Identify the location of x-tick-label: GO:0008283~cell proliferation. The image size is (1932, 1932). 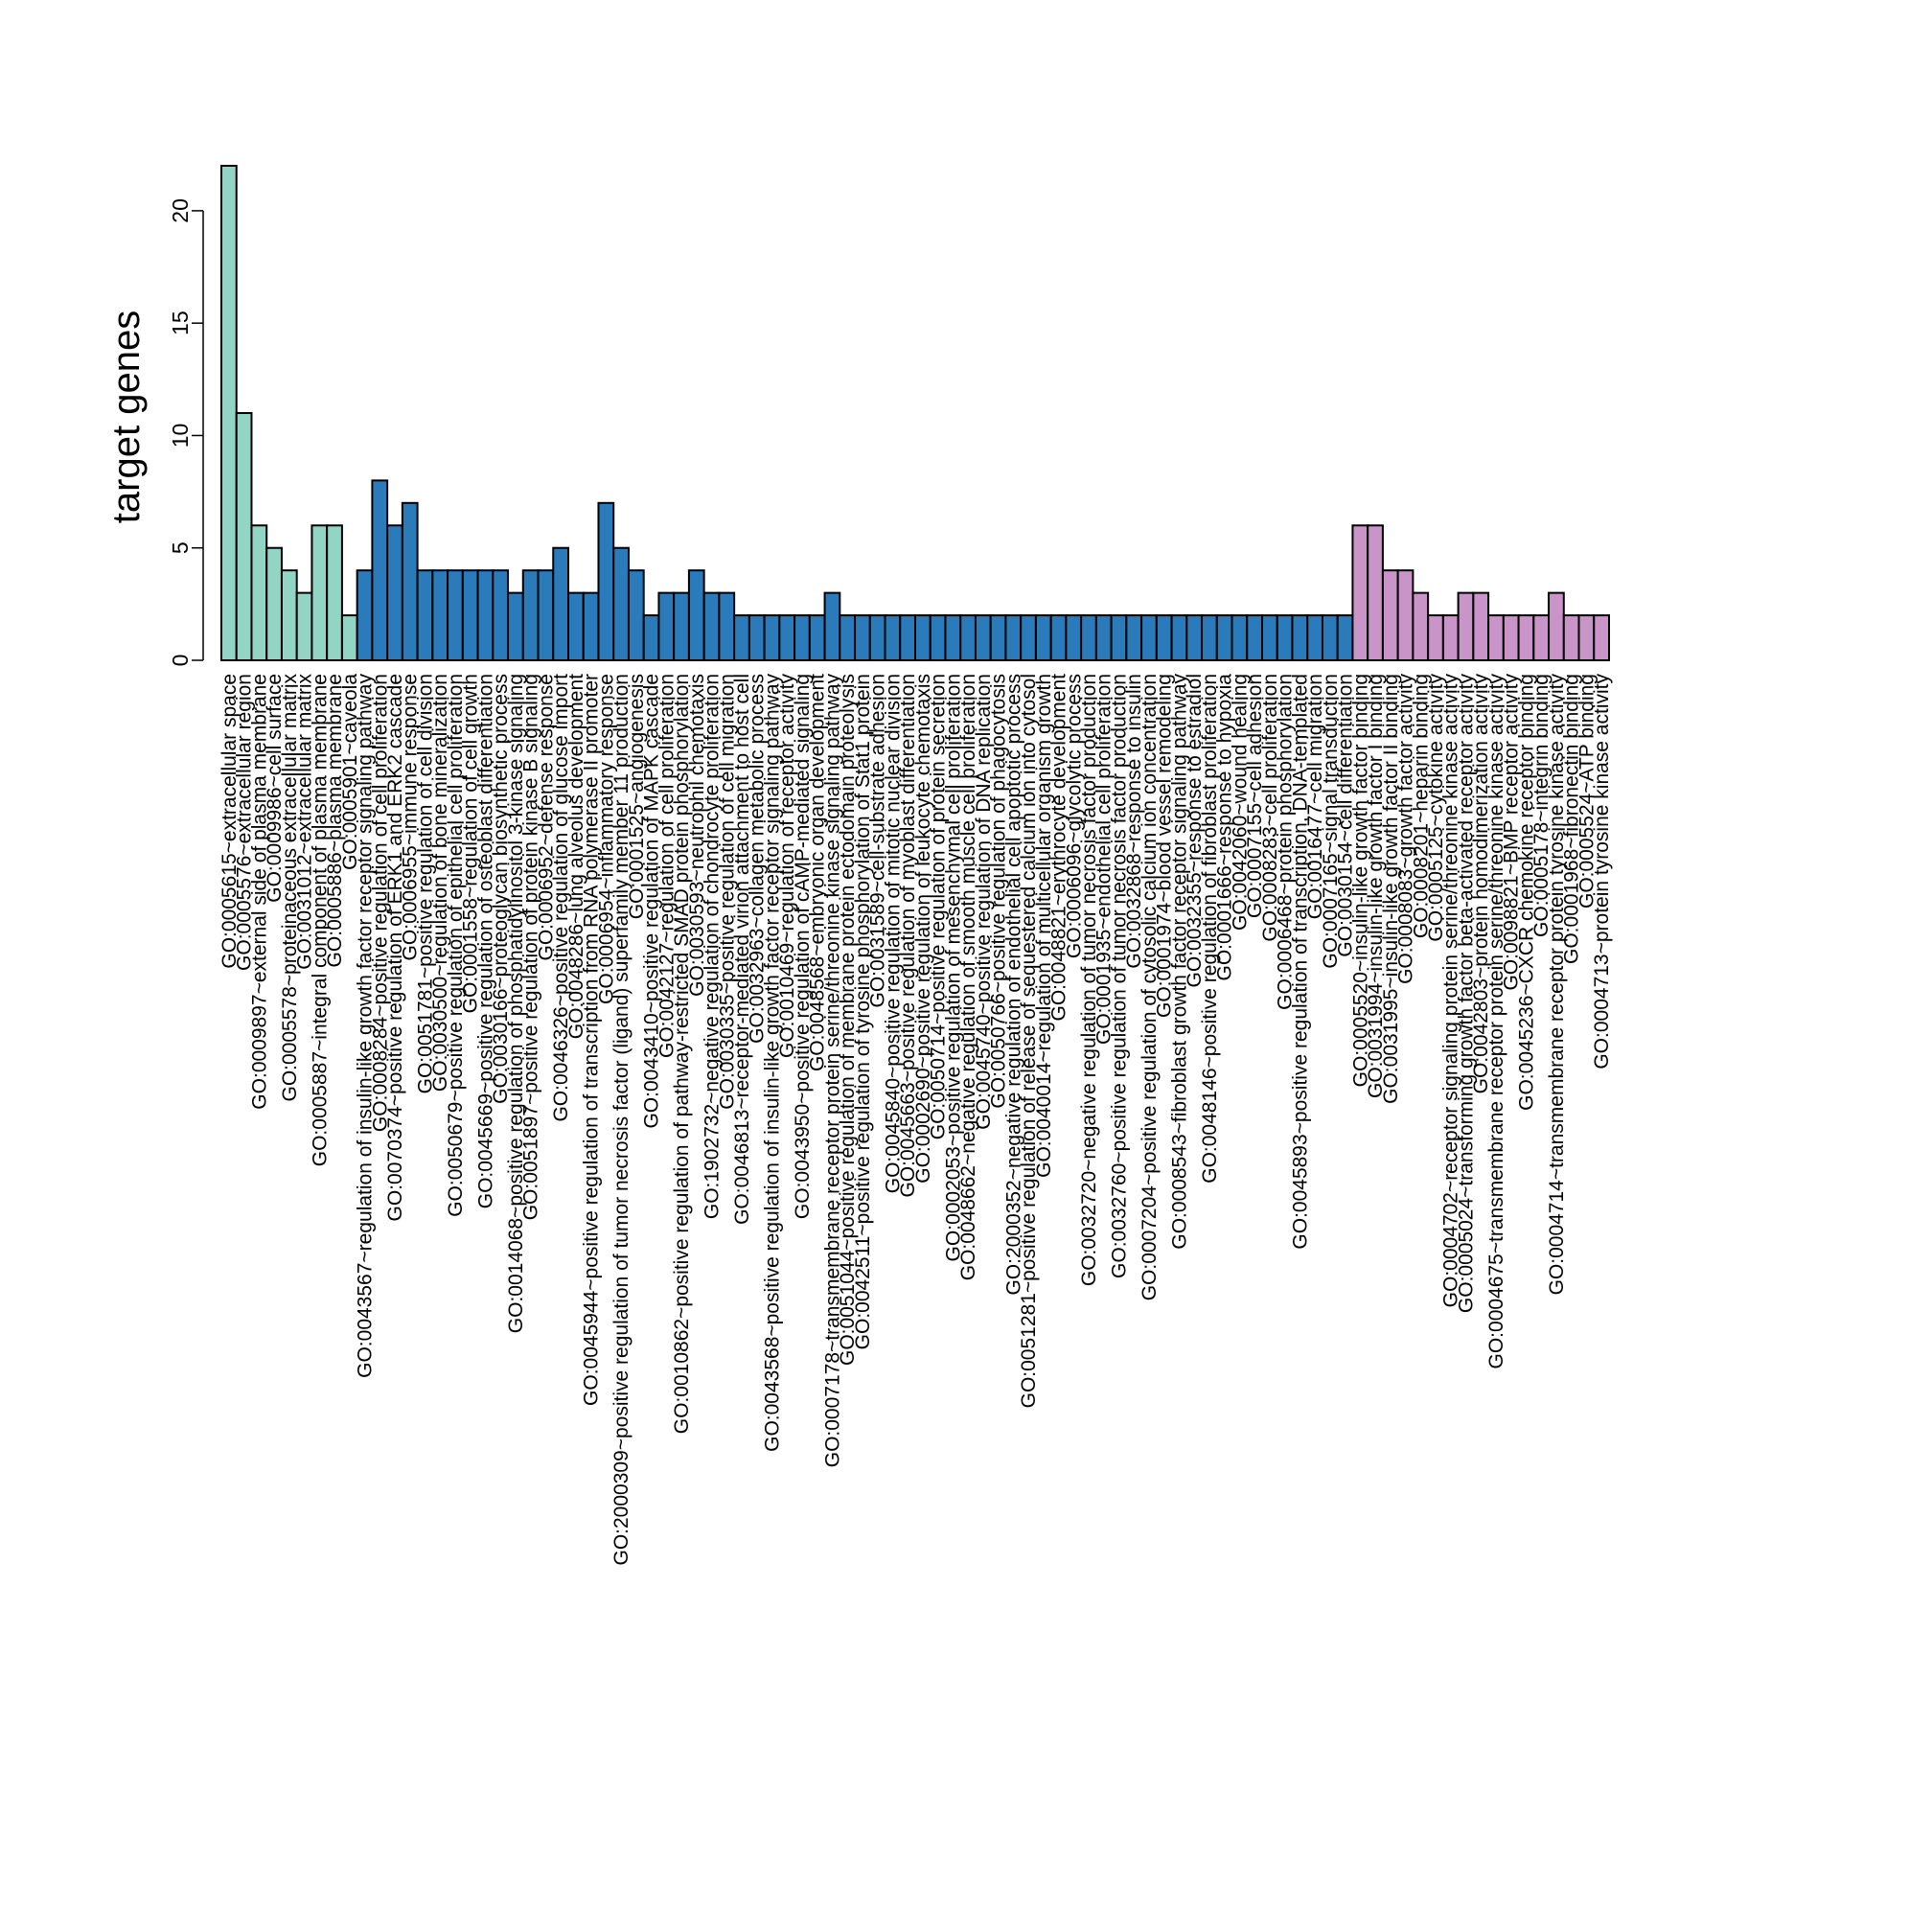
(1270, 808).